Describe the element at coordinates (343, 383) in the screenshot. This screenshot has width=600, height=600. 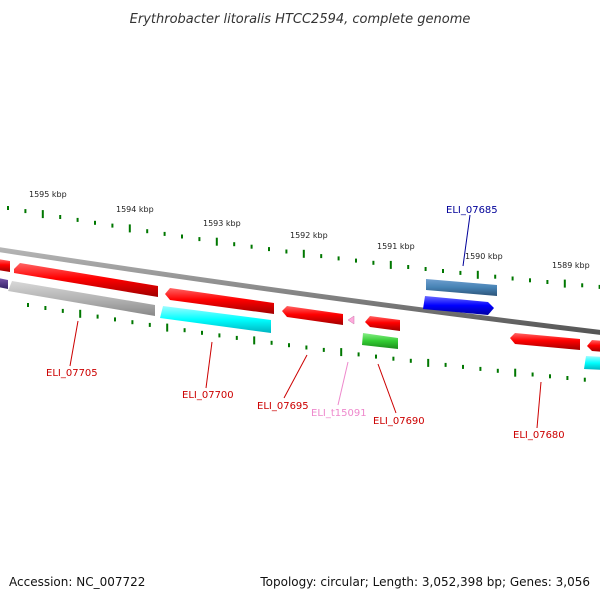
I see `leader-eli-t15091` at that location.